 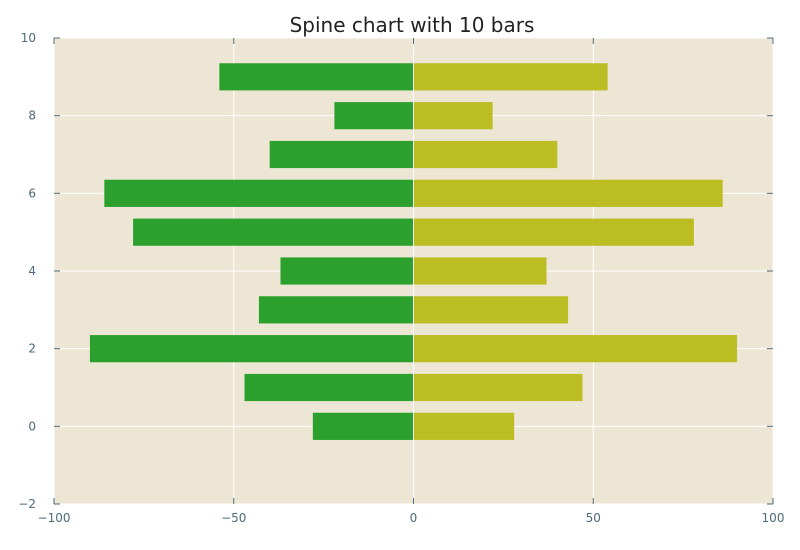 I want to click on x-tick-label: 50, so click(x=593, y=518).